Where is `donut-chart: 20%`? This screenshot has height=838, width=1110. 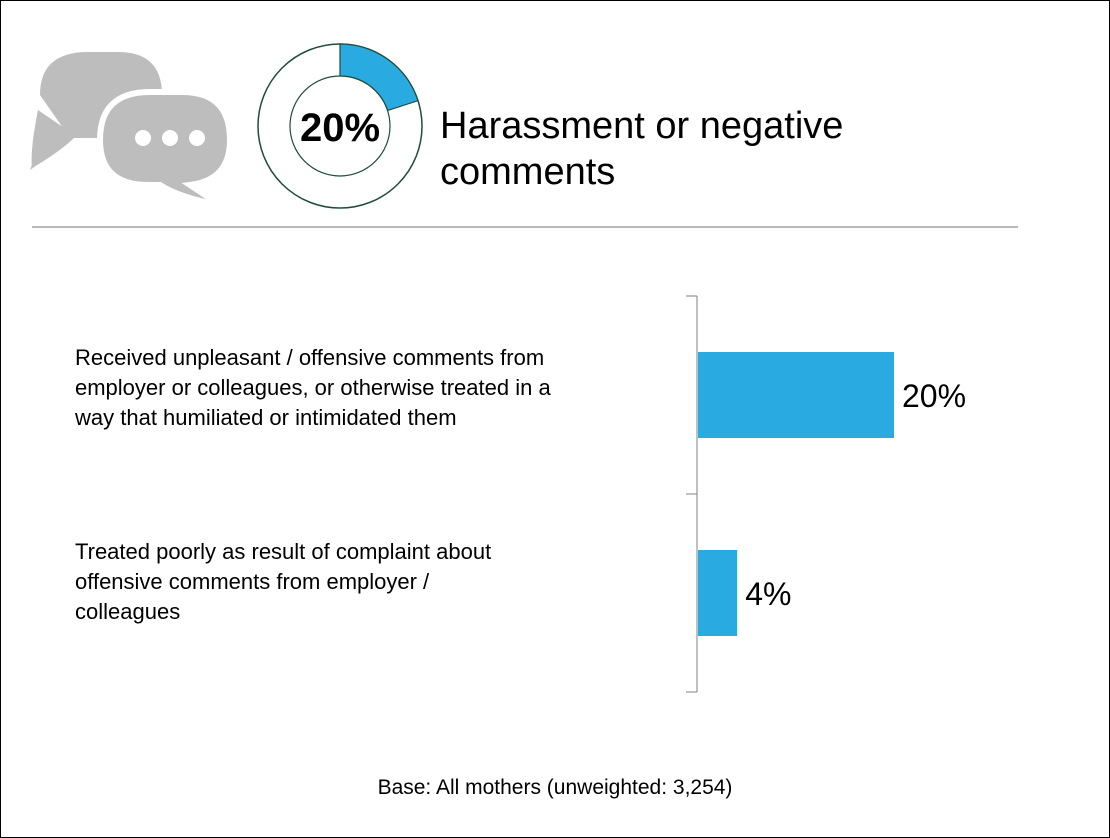
donut-chart: 20% is located at coordinates (340, 126).